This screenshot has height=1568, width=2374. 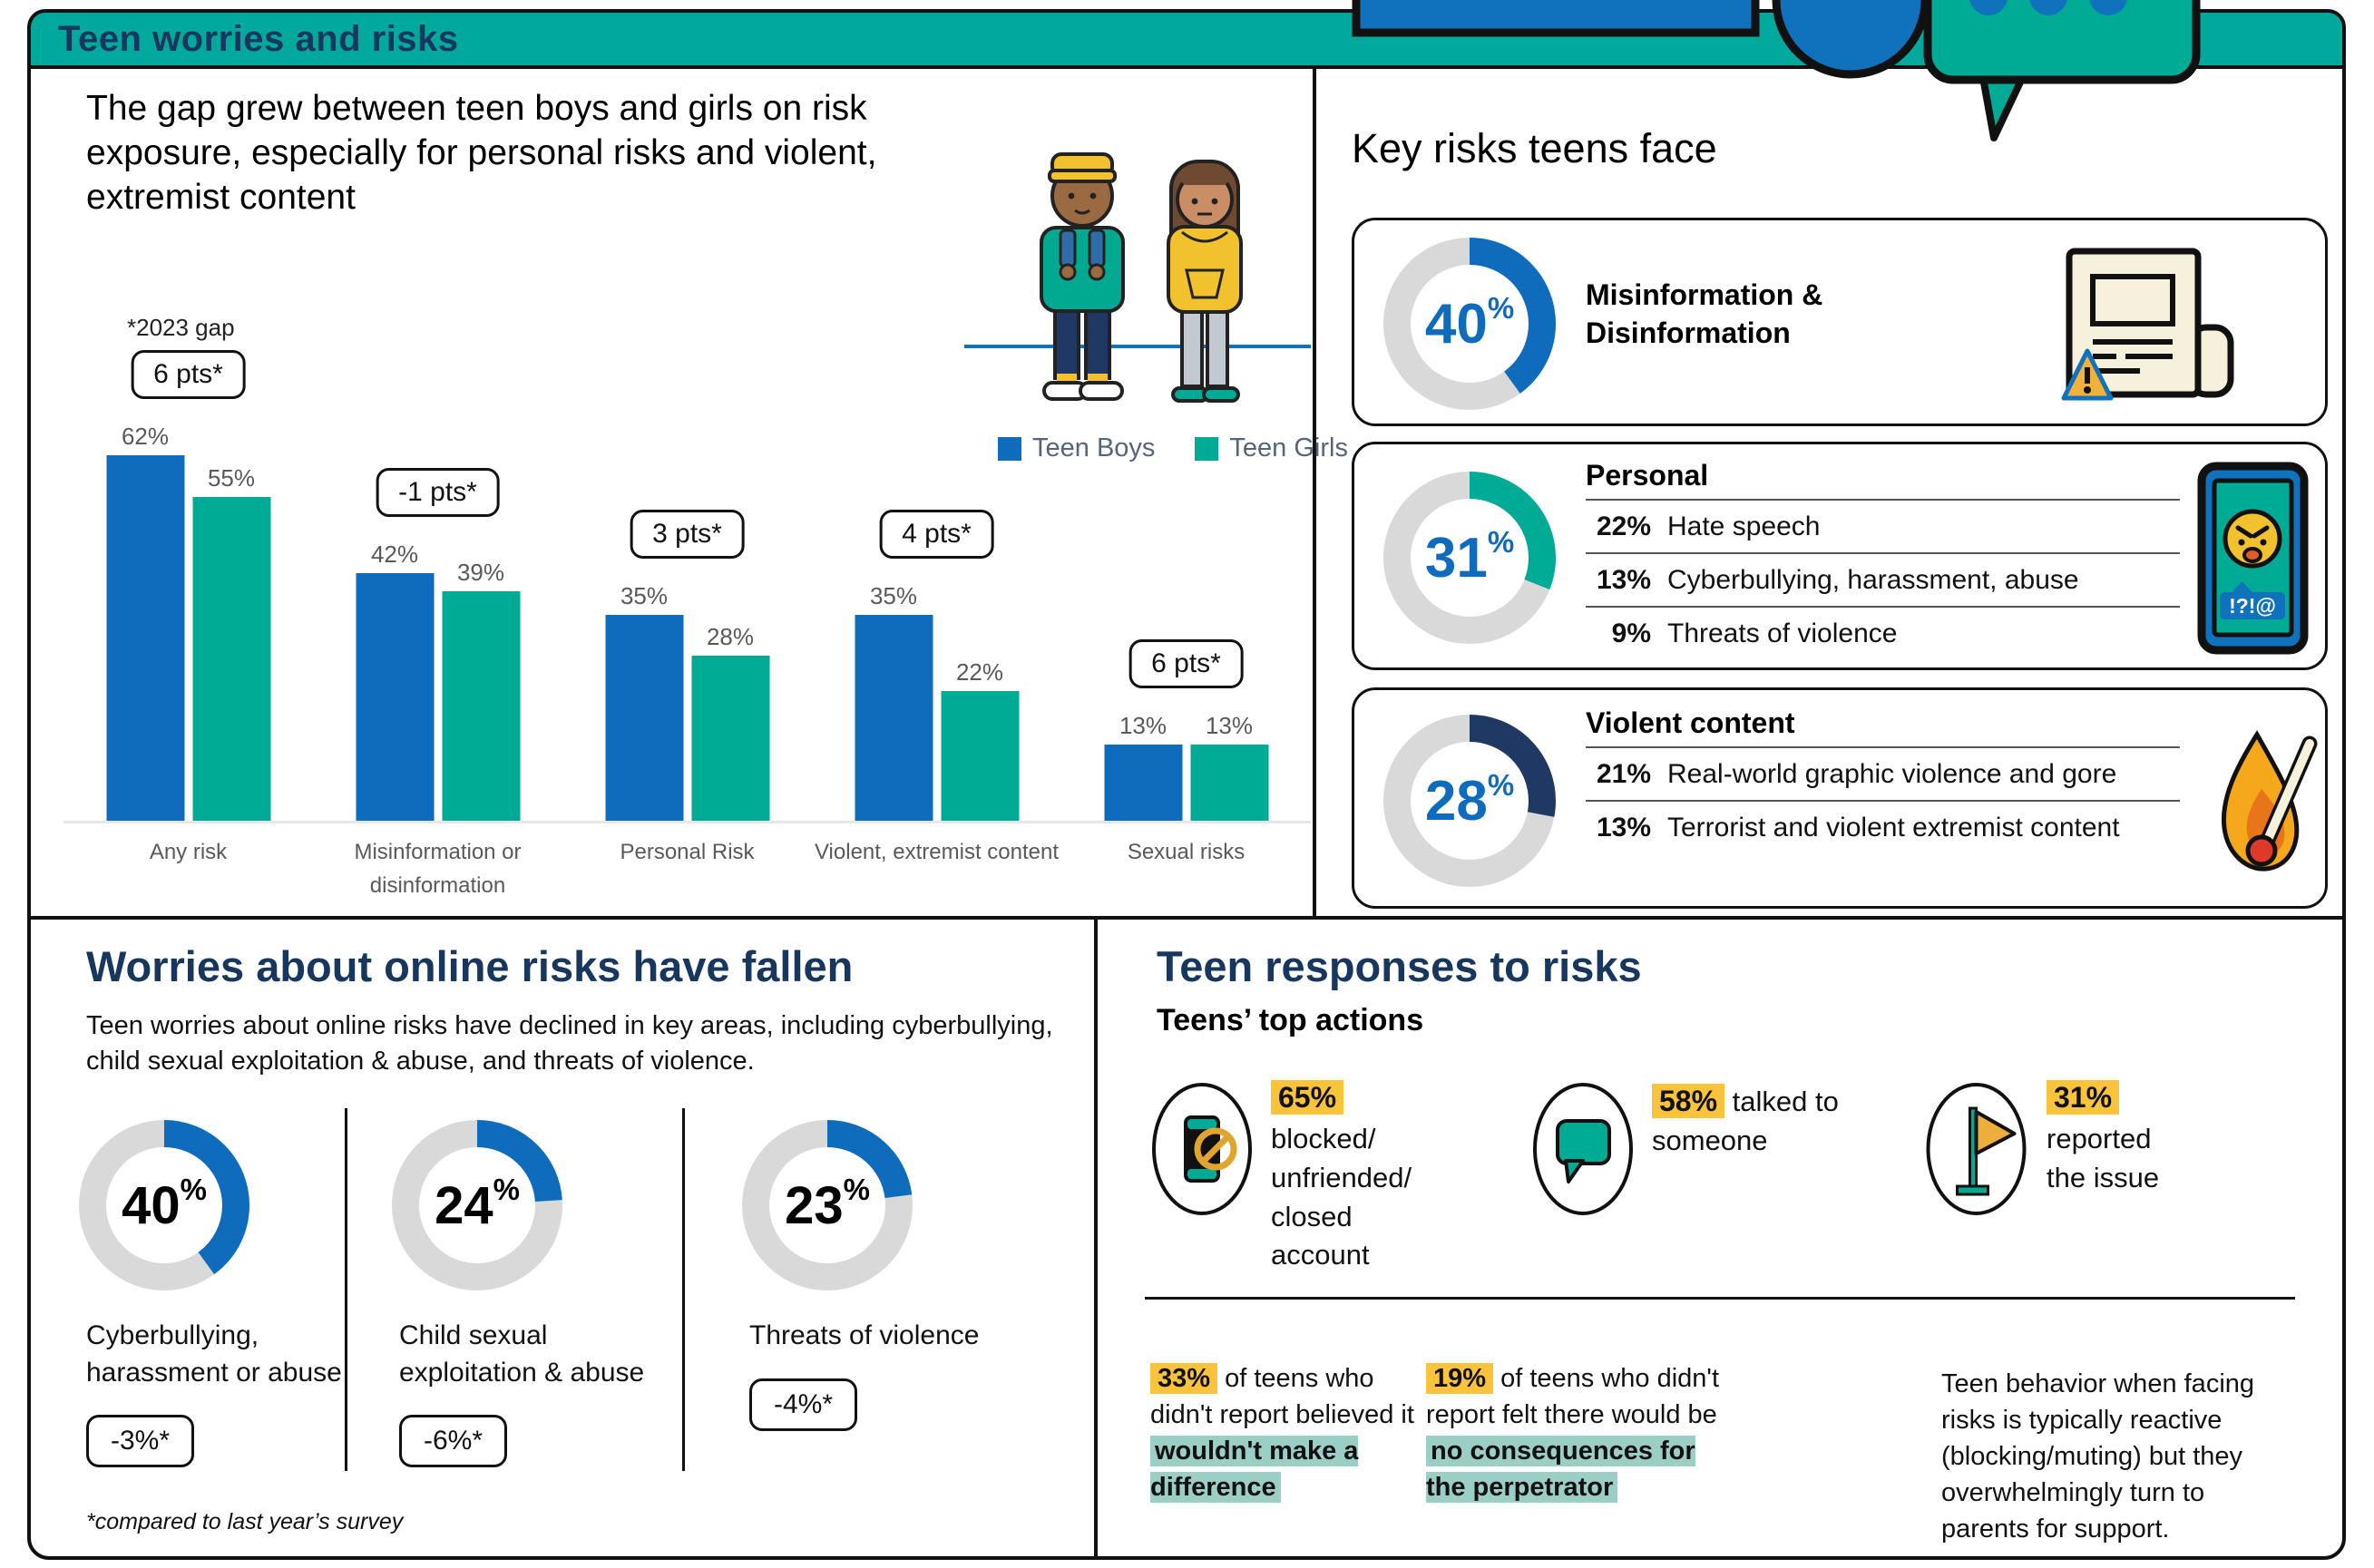 What do you see at coordinates (687, 701) in the screenshot?
I see `bar-pair: 35% 28%` at bounding box center [687, 701].